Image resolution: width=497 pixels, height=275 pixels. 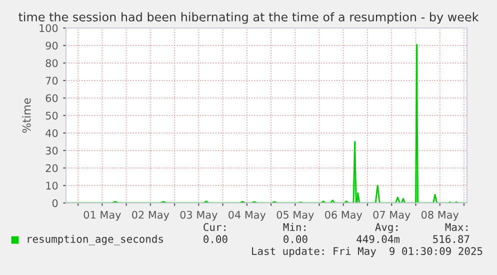 What do you see at coordinates (199, 215) in the screenshot?
I see `x-tick-label: 03 May` at bounding box center [199, 215].